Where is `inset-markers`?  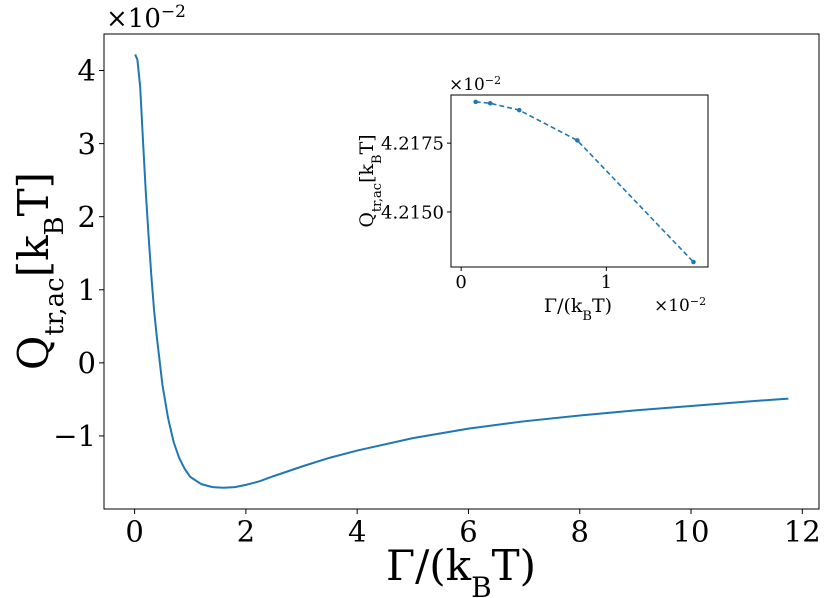 inset-markers is located at coordinates (584, 182).